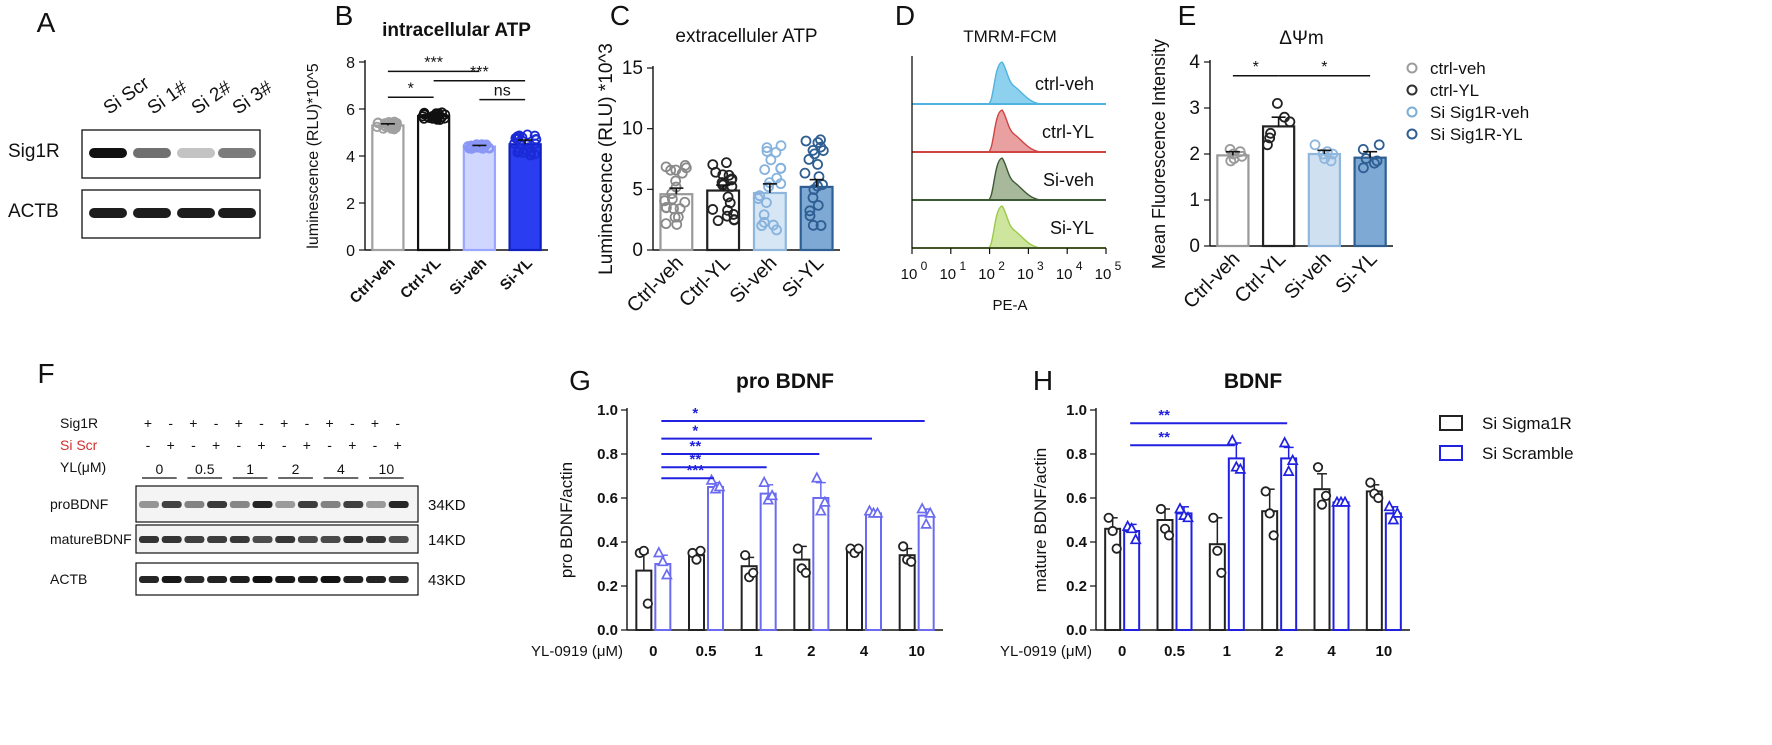  What do you see at coordinates (1256, 67) in the screenshot?
I see `significance-label: *` at bounding box center [1256, 67].